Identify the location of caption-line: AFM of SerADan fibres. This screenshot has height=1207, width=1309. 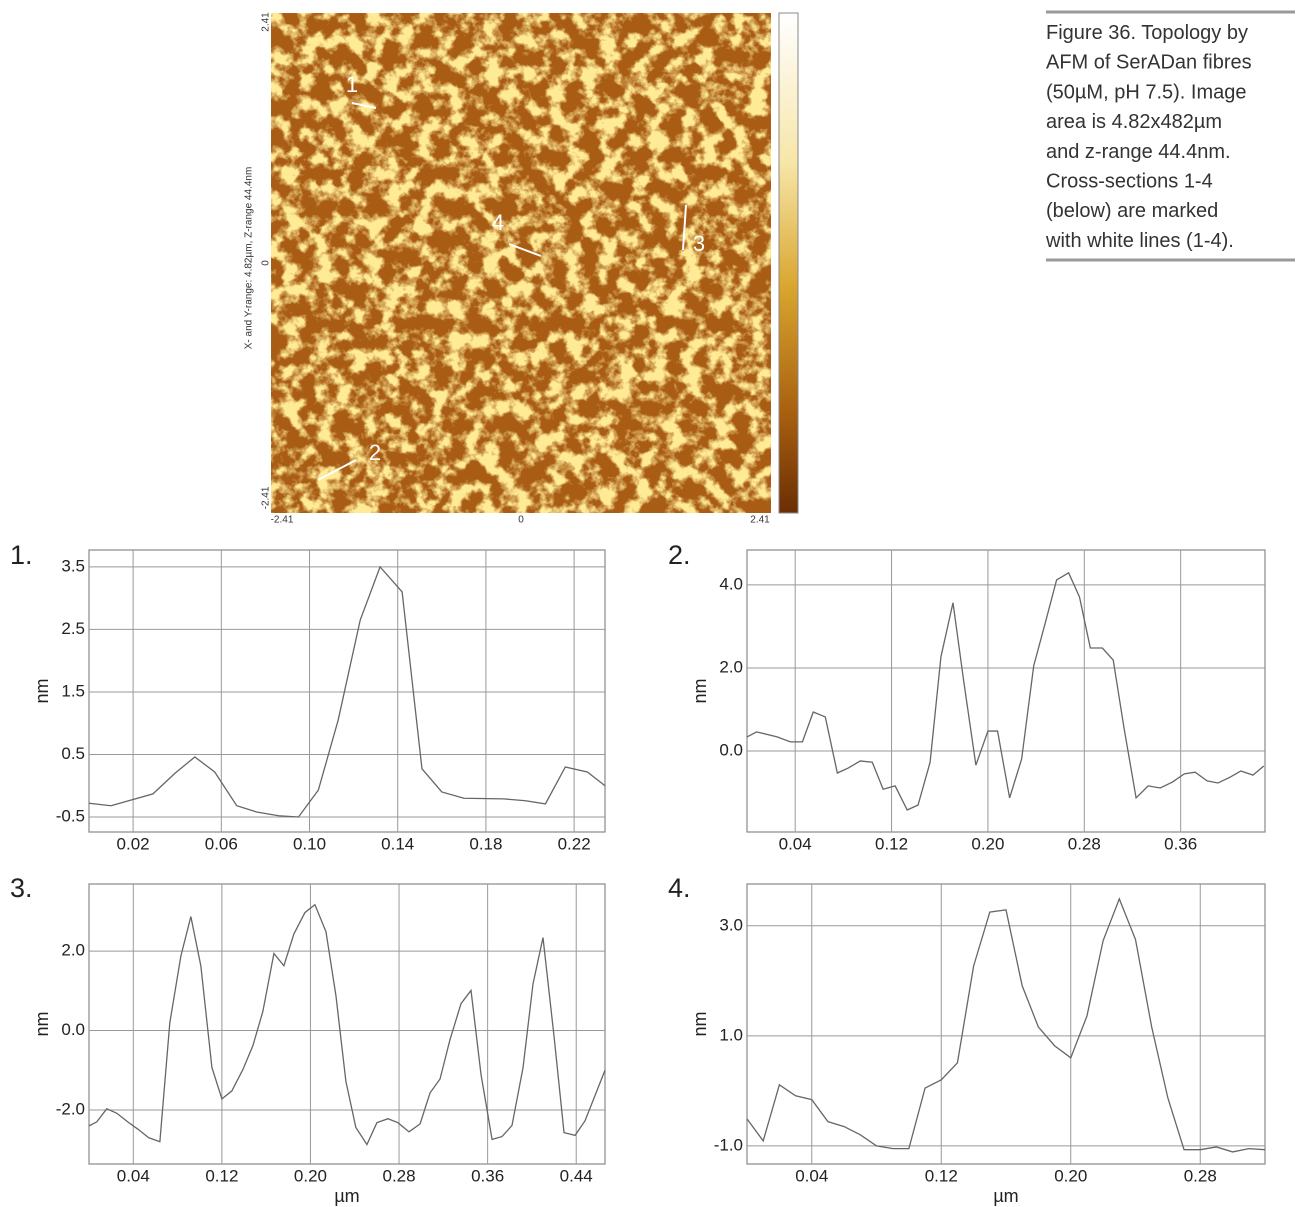
(1149, 63).